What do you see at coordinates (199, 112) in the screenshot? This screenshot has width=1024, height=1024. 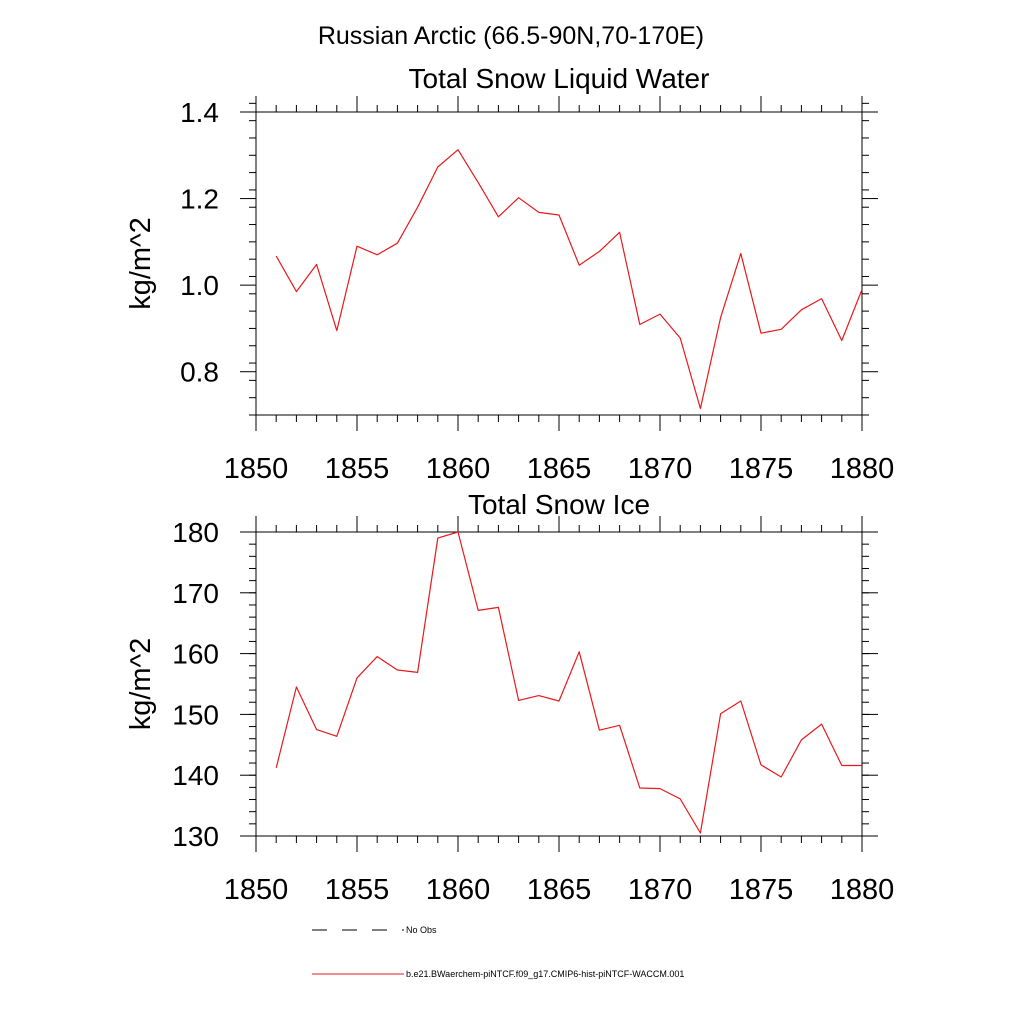 I see `y-tick-label: 1.4` at bounding box center [199, 112].